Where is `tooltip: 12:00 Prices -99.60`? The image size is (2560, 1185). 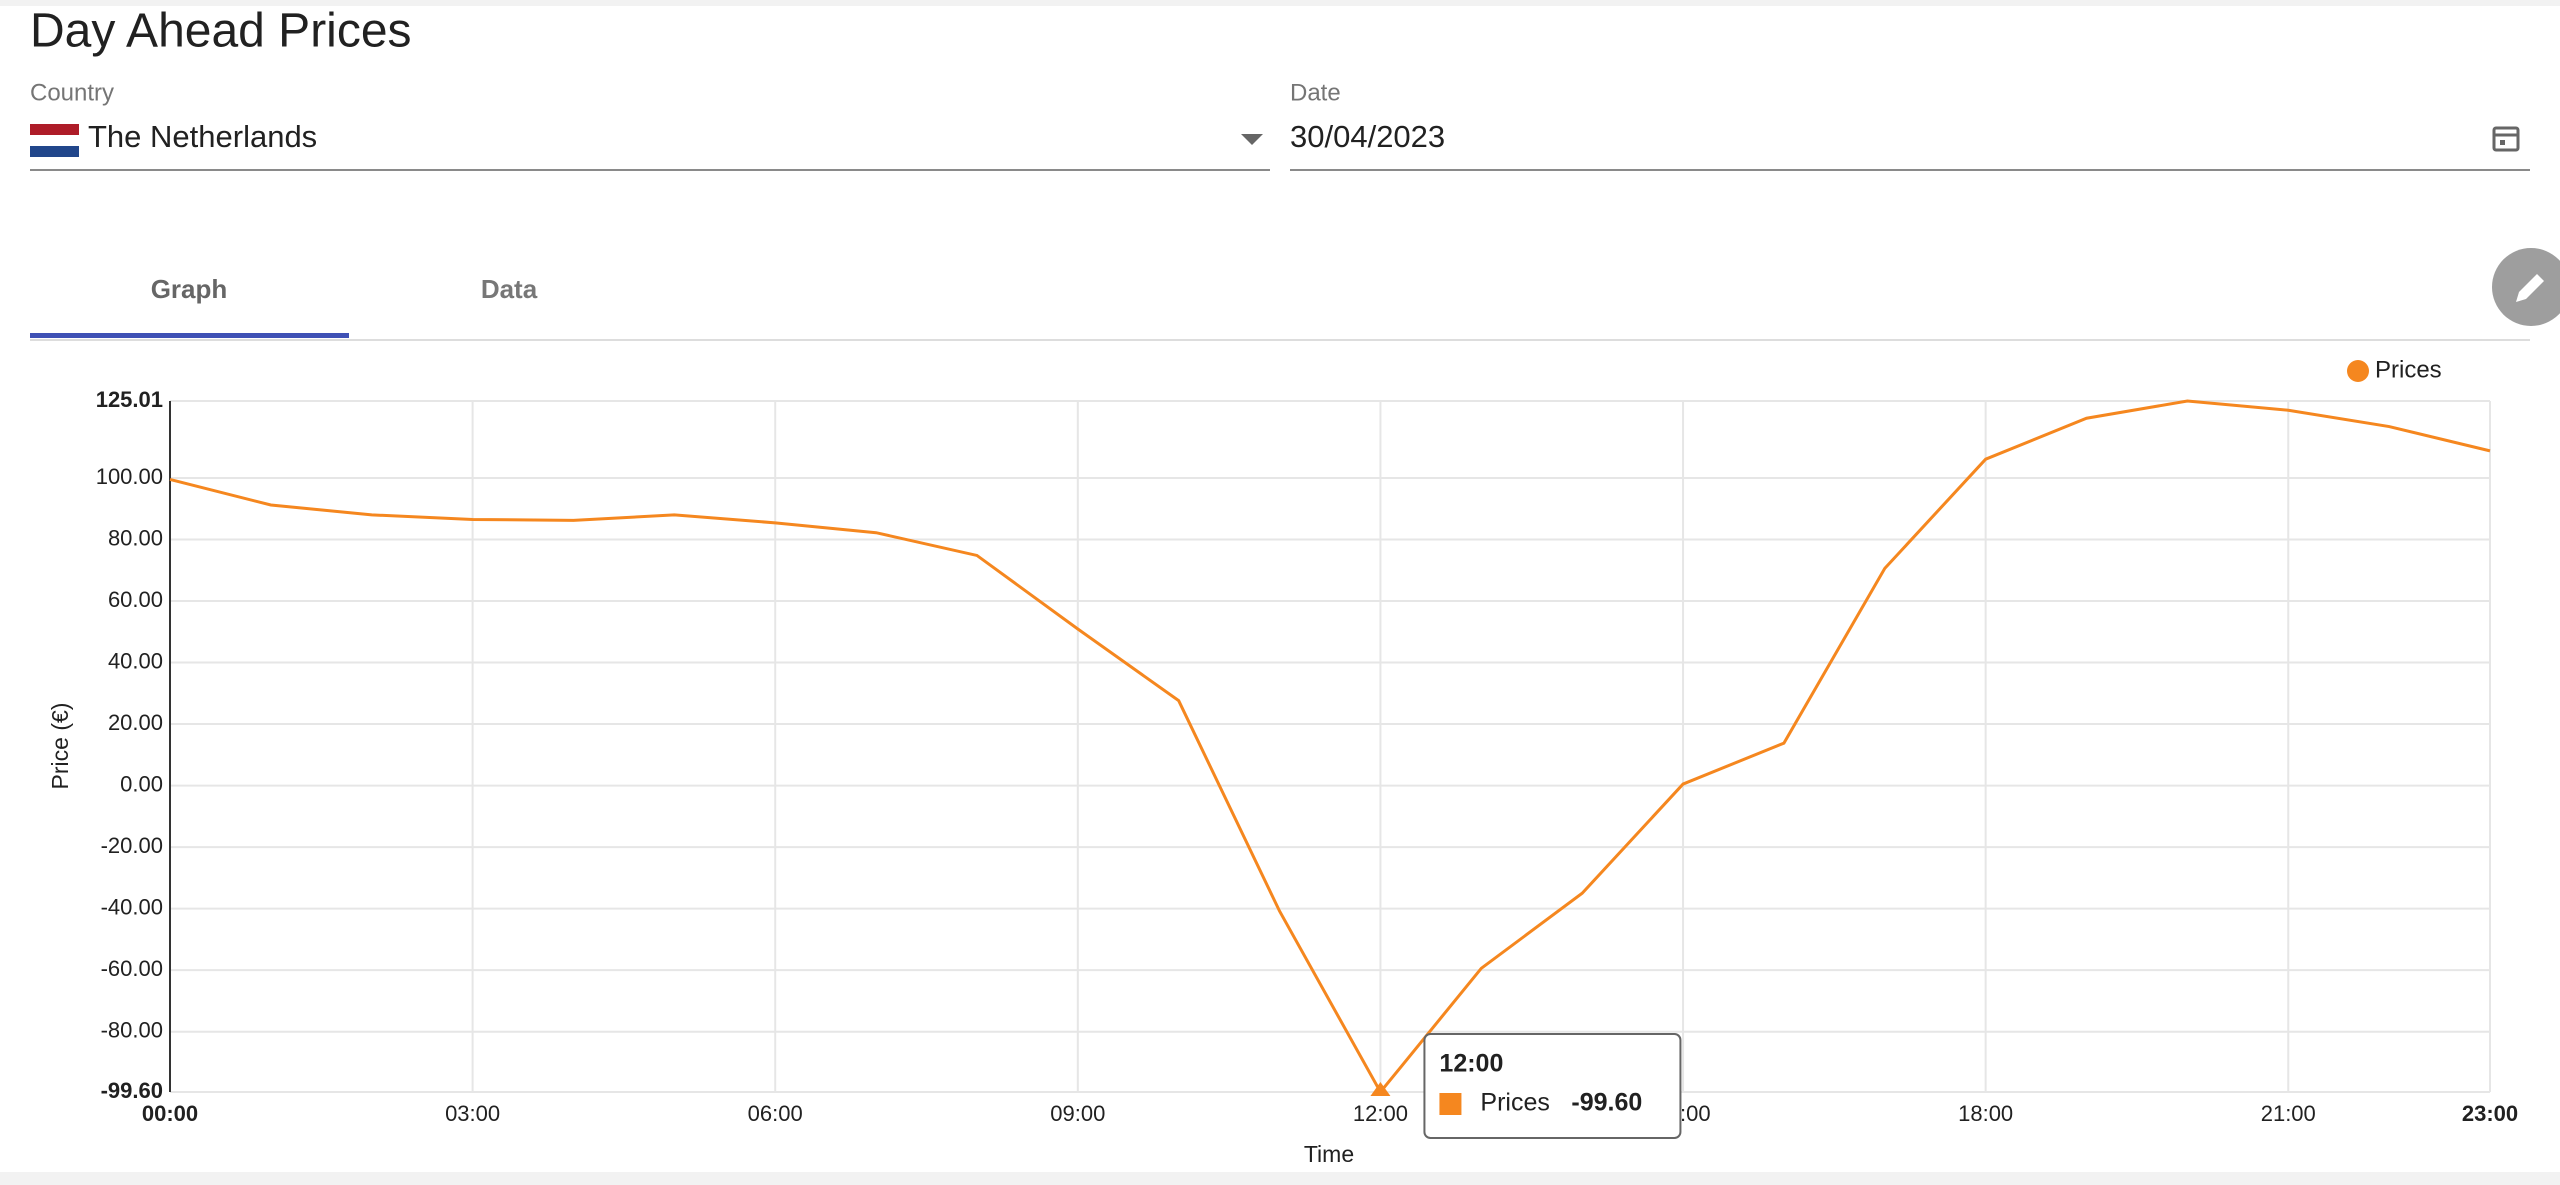 tooltip: 12:00 Prices -99.60 is located at coordinates (1552, 1086).